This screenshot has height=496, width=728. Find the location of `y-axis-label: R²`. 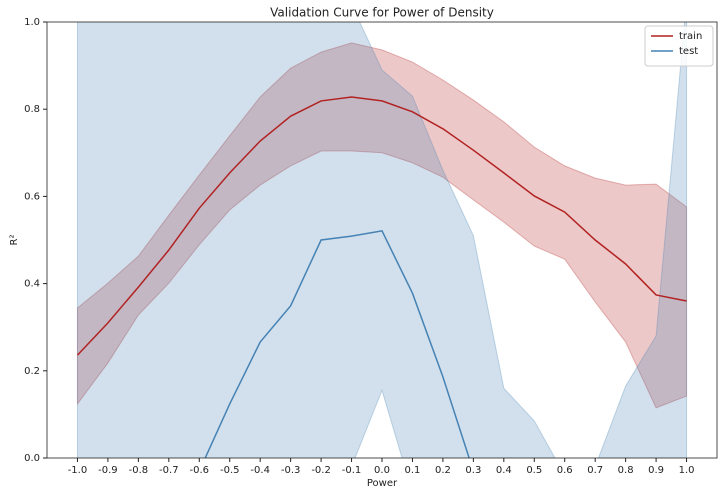

y-axis-label: R² is located at coordinates (14, 240).